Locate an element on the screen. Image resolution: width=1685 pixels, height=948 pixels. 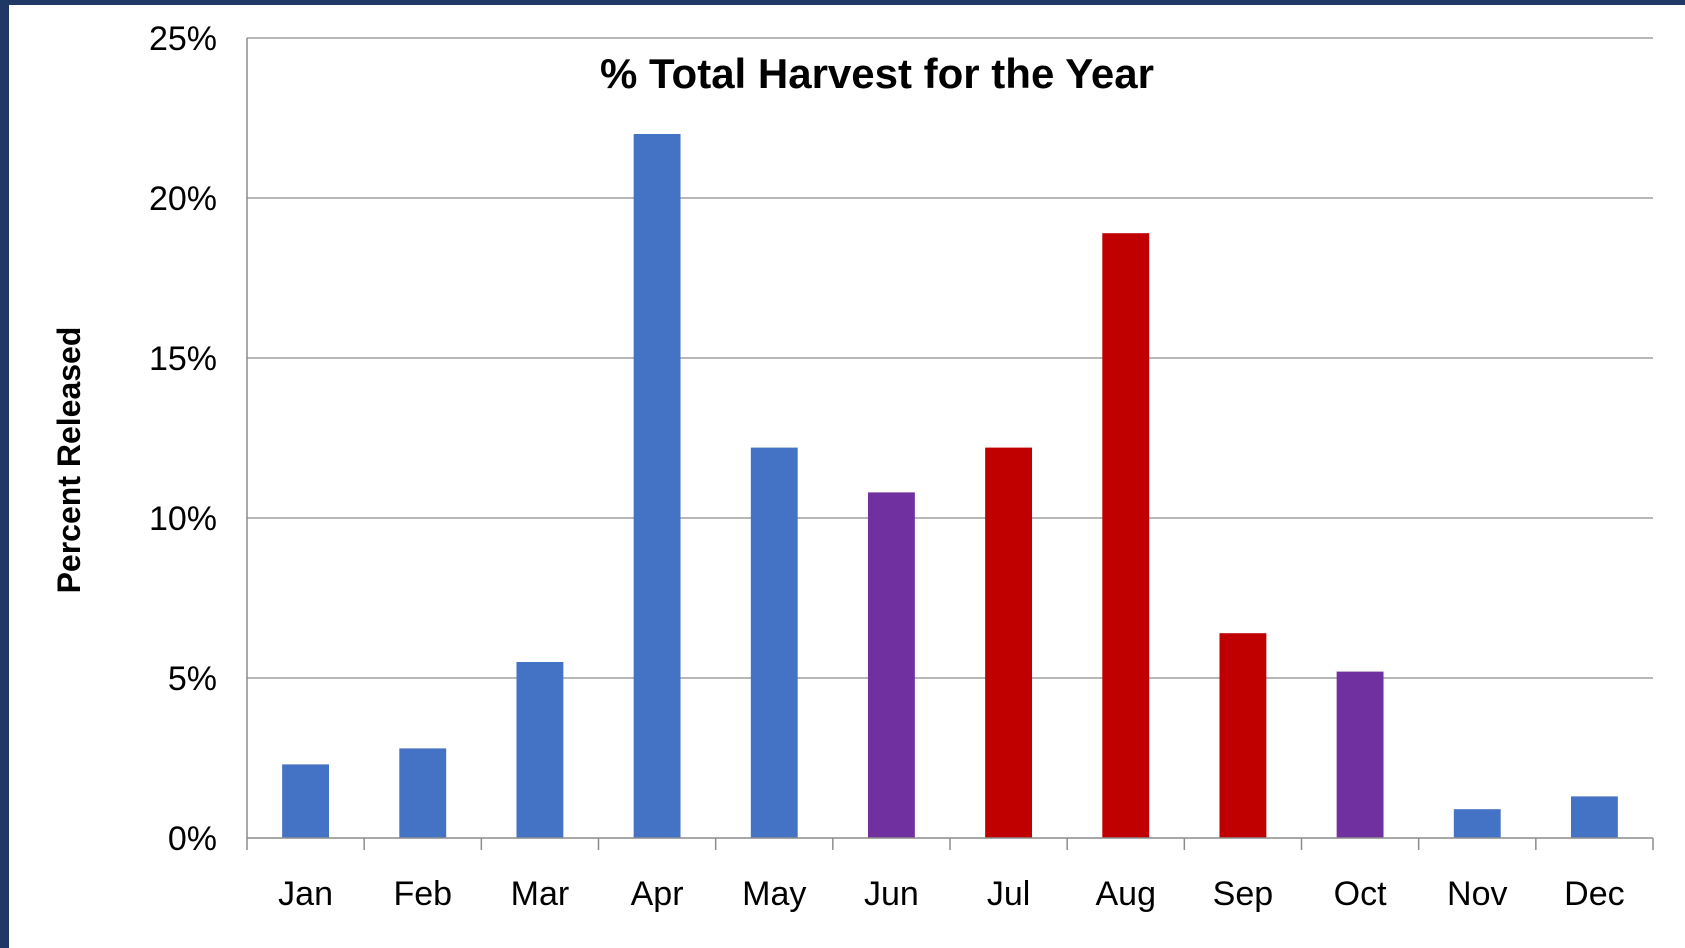
bar-dec is located at coordinates (1594, 817).